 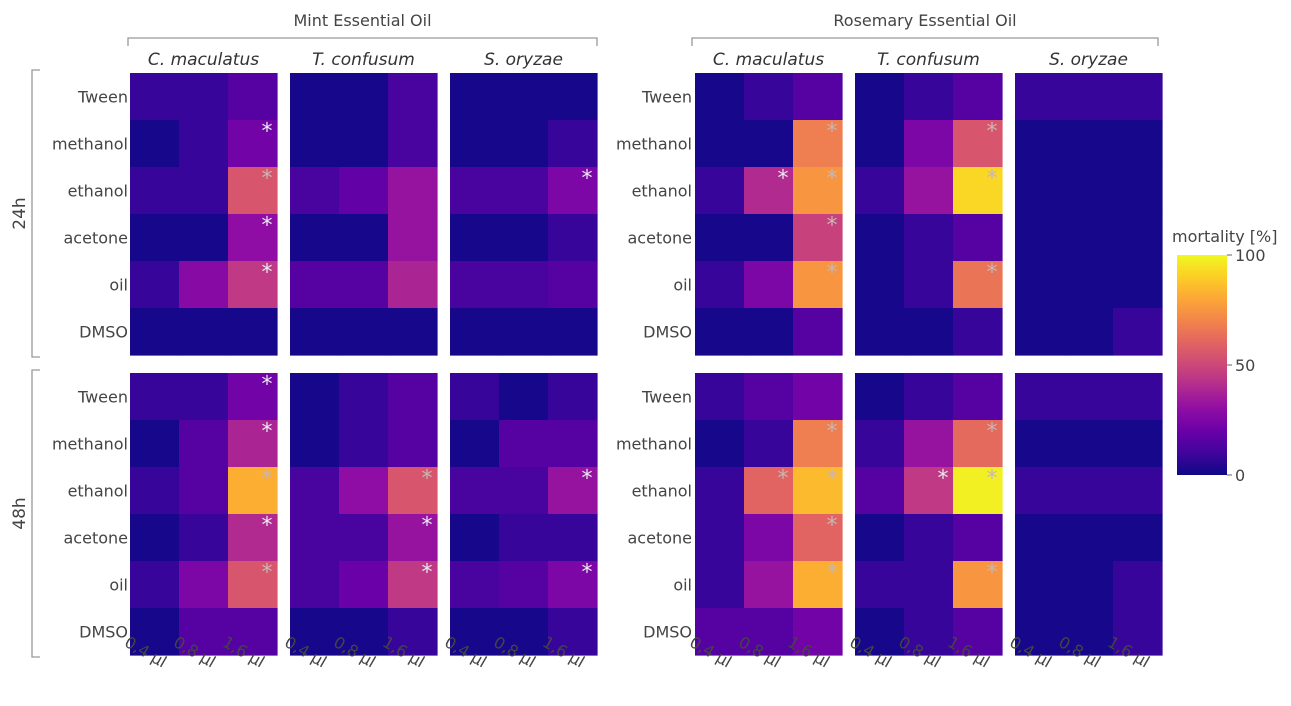 What do you see at coordinates (928, 60) in the screenshot?
I see `species-label: T. confusum` at bounding box center [928, 60].